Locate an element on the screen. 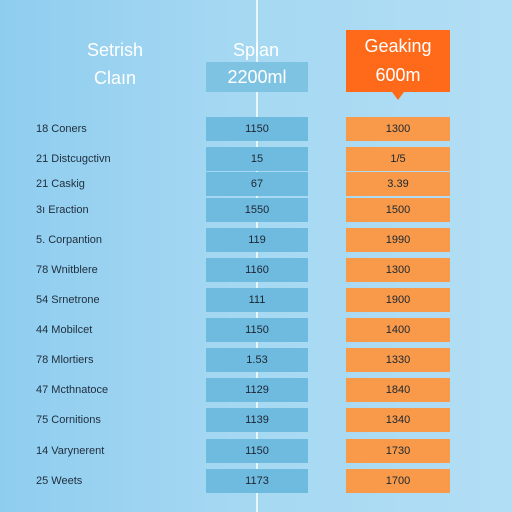 The width and height of the screenshot is (512, 512). table-cell-right: 1840 is located at coordinates (398, 390).